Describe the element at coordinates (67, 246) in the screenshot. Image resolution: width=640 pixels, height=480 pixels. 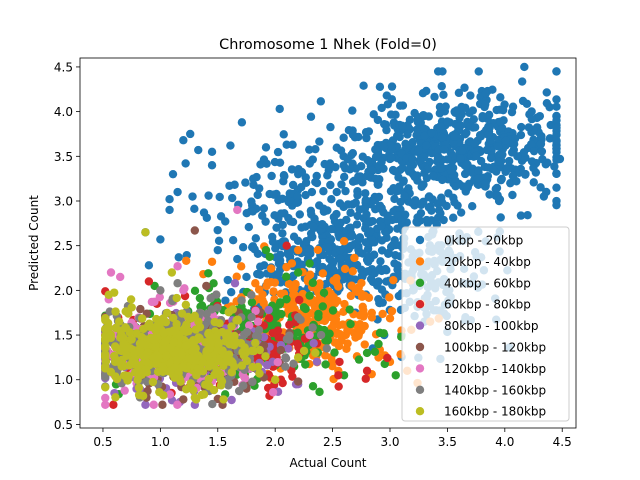
I see `y-axis: 0.5 1.0 1.5 2.0 2.5 3.0 3.5 4.0 4.5` at that location.